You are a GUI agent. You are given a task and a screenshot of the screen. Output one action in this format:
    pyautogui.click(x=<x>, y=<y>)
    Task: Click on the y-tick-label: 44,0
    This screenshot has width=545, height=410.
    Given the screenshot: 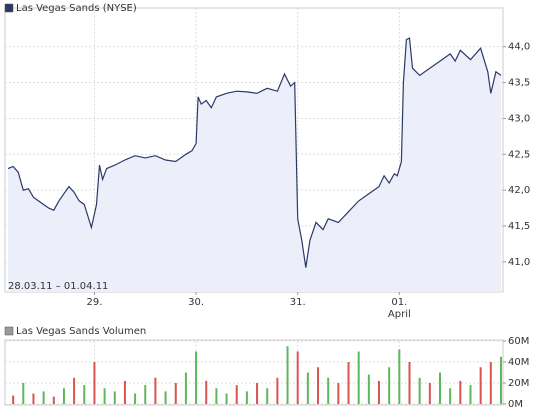 What is the action you would take?
    pyautogui.click(x=519, y=47)
    